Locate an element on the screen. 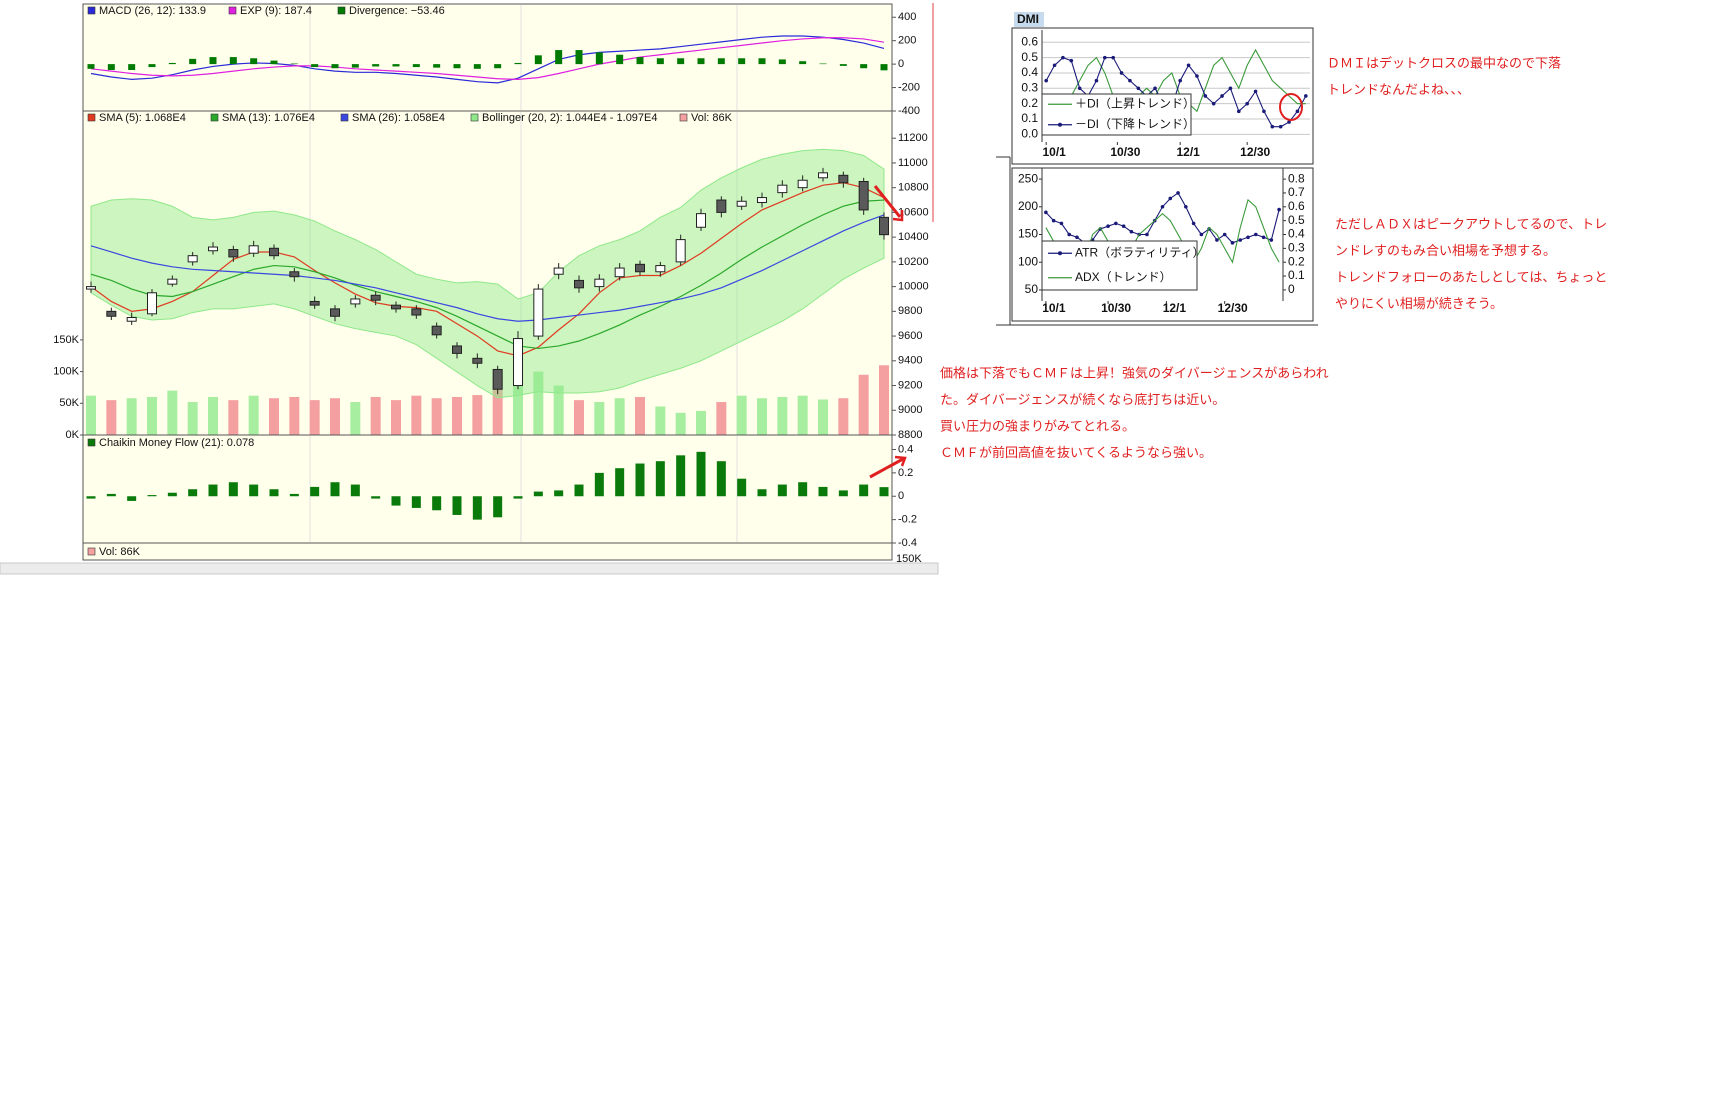  y-tick-label: 9600 is located at coordinates (910, 336).